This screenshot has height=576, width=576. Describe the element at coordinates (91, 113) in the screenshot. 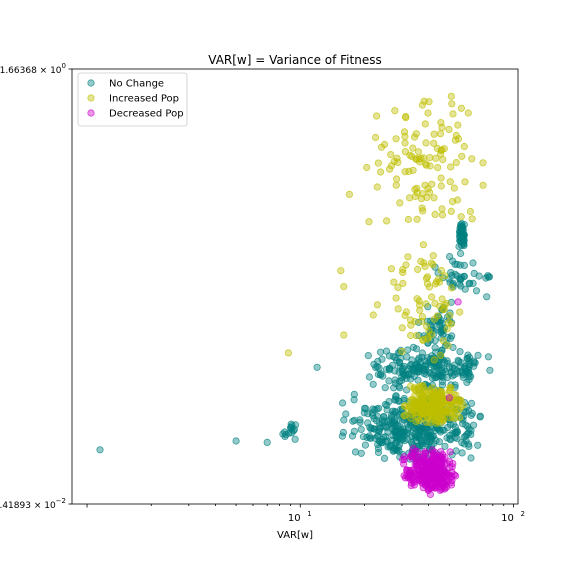

I see `legend-marker` at that location.